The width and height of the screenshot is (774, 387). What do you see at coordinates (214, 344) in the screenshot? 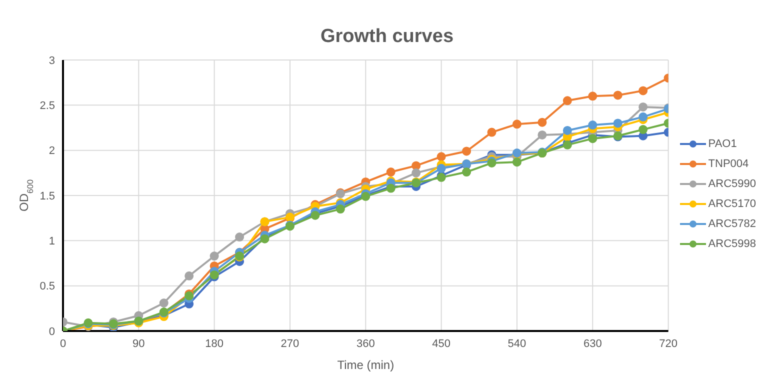
I see `x-tick-label: 180` at bounding box center [214, 344].